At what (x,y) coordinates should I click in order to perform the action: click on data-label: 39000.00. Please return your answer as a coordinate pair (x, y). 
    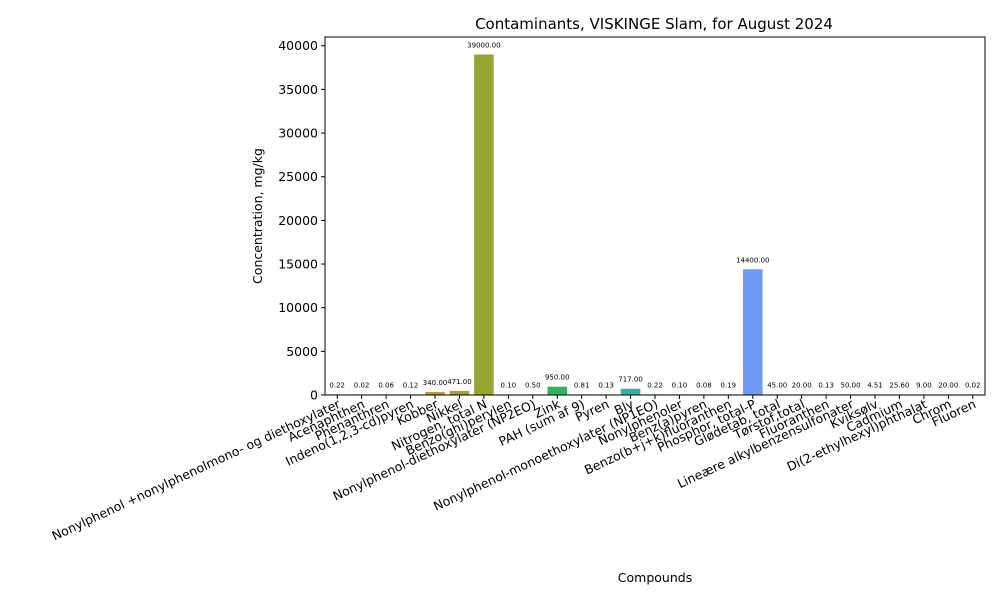
    Looking at the image, I should click on (483, 45).